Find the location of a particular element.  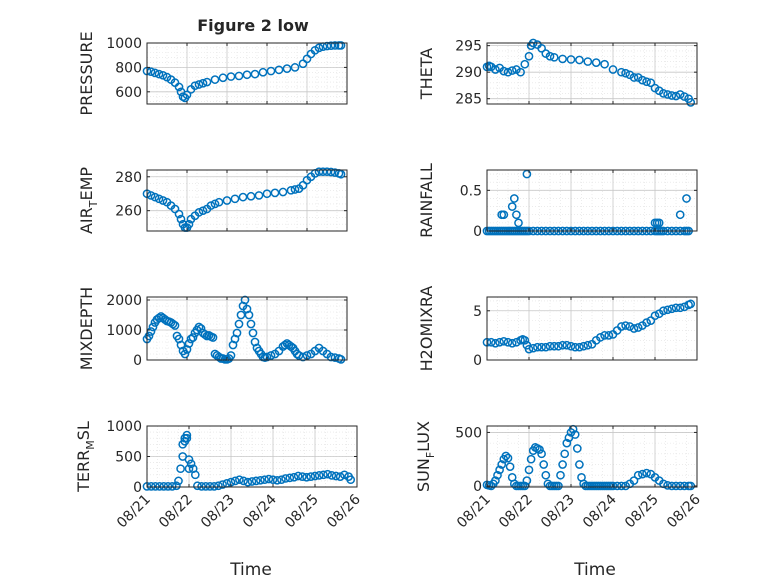

y-axis-label: SUNFLUX is located at coordinates (425, 456).